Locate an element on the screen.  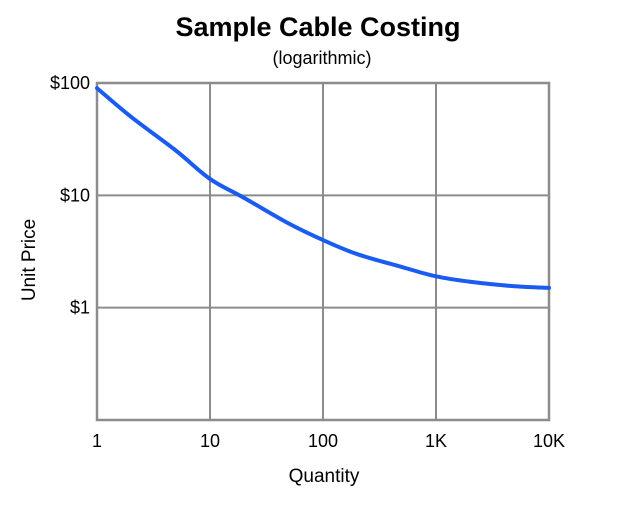
y-tick-label: $1 is located at coordinates (80, 308).